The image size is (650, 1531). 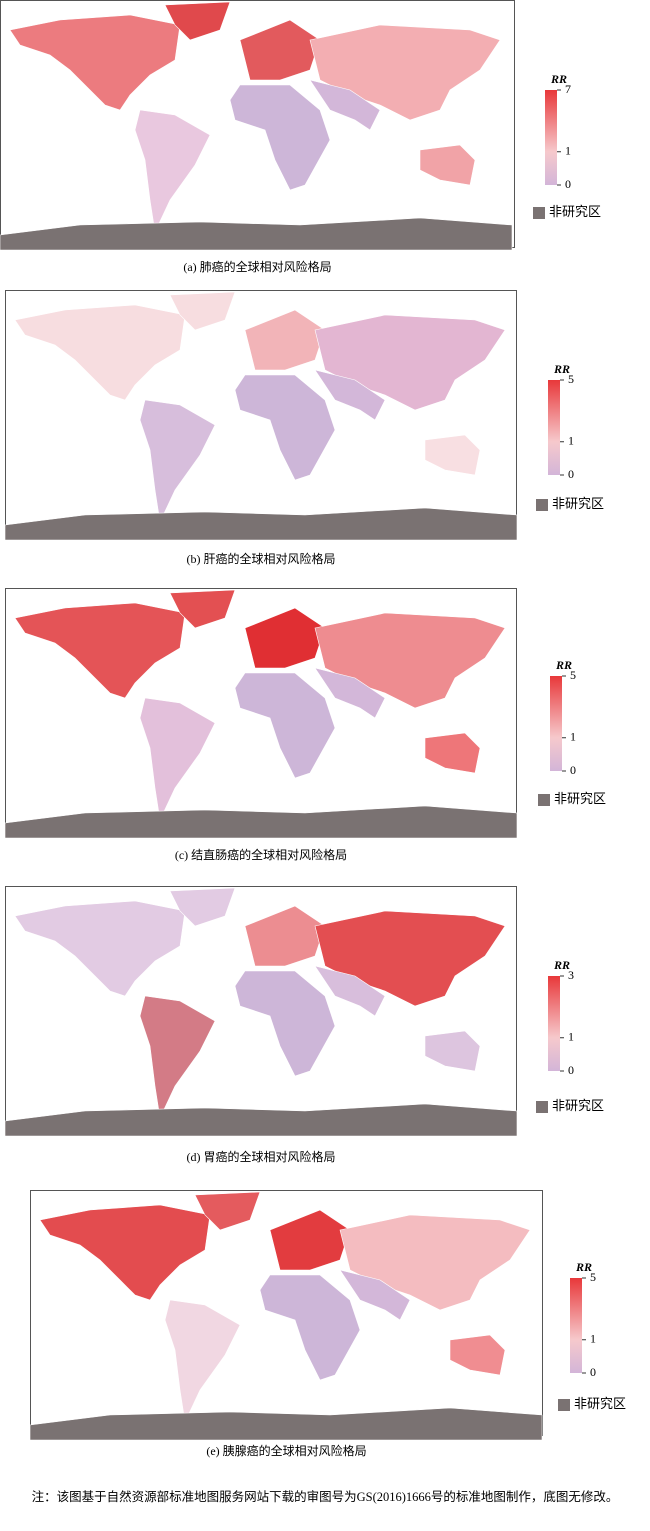 What do you see at coordinates (571, 975) in the screenshot?
I see `legend-tick-label: 3` at bounding box center [571, 975].